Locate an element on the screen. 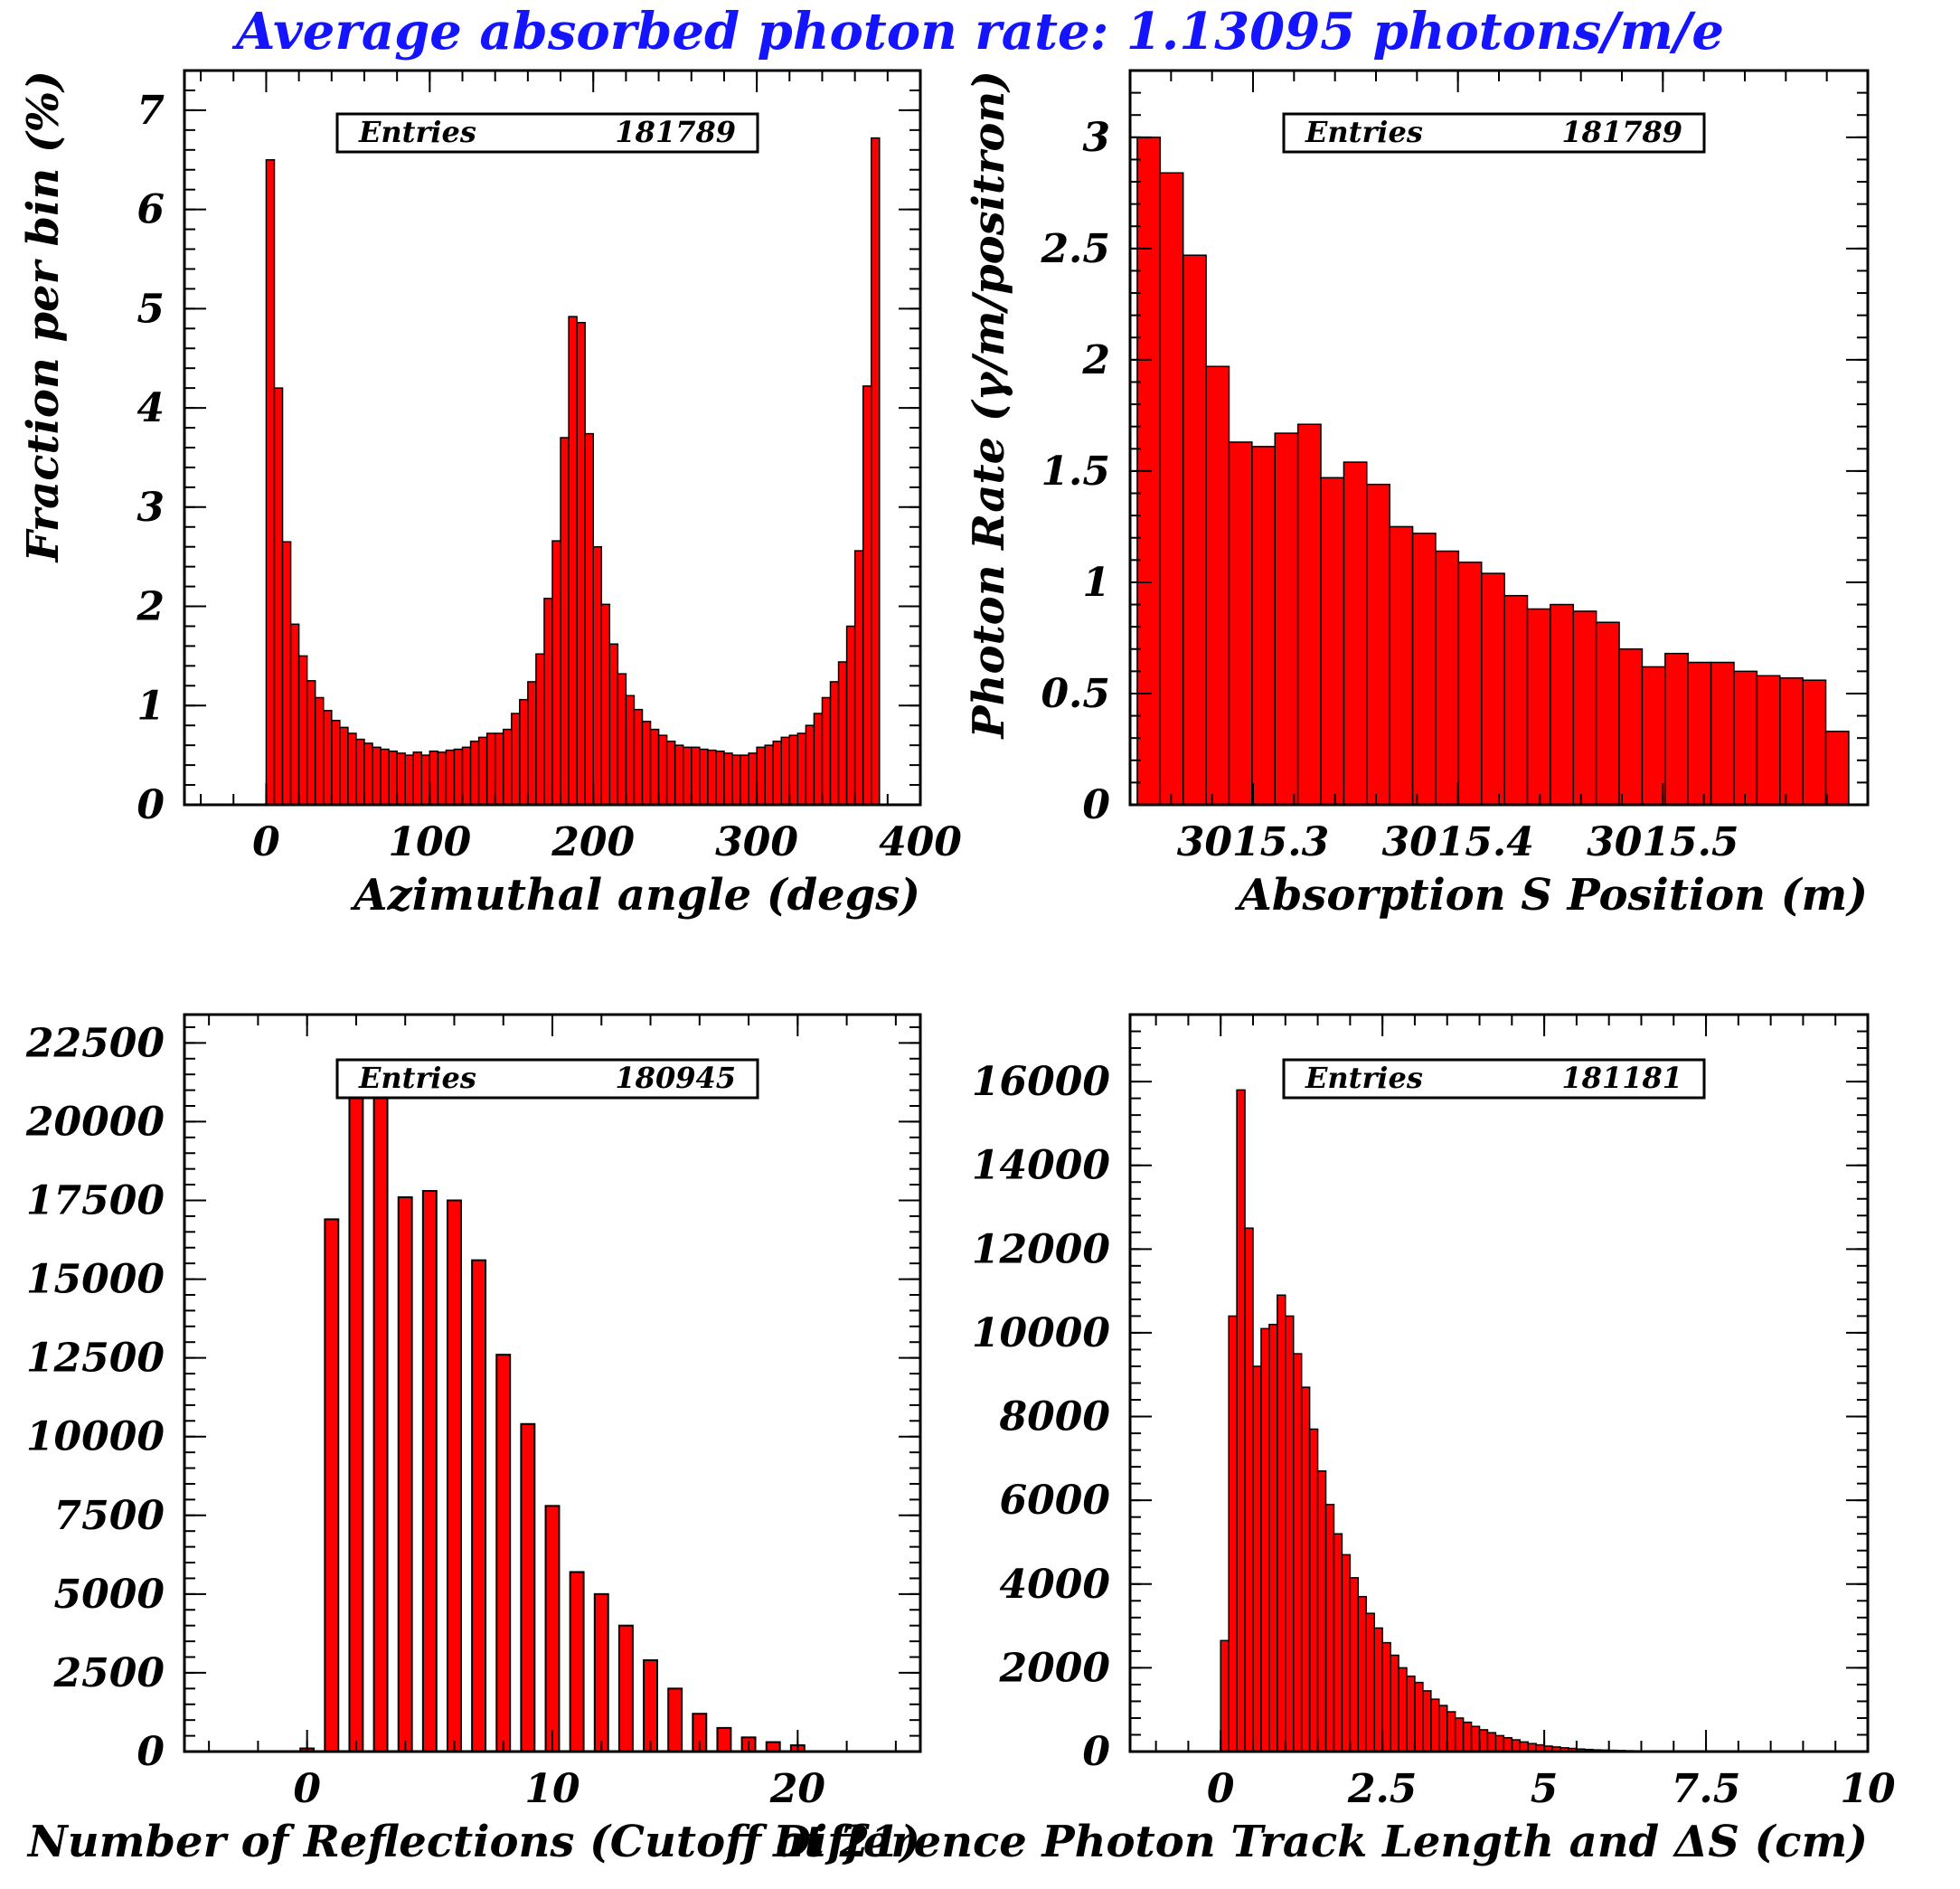 The width and height of the screenshot is (1960, 1889). y-tick-label: 2 is located at coordinates (150, 607).